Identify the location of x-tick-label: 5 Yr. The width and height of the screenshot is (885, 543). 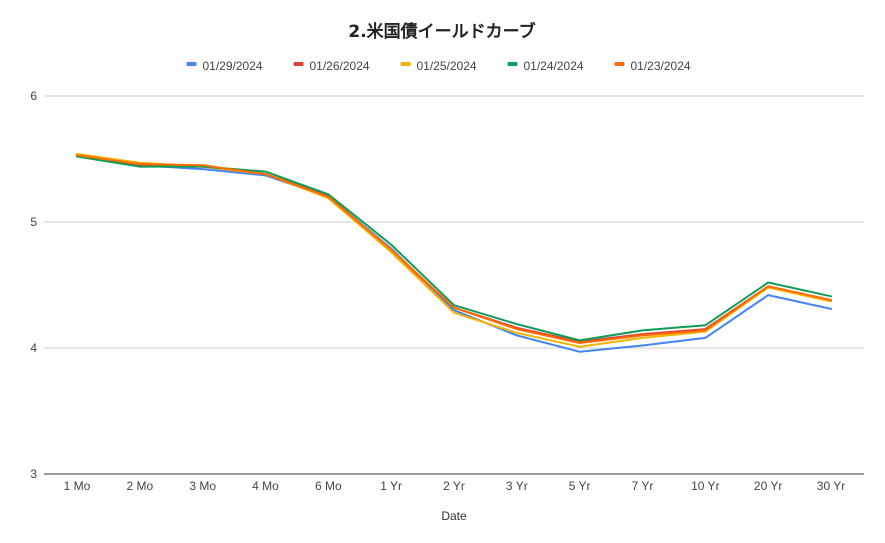
(580, 486).